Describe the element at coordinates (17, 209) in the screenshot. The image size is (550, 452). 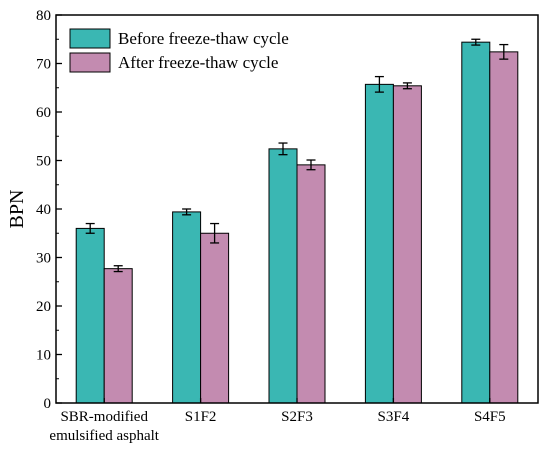
I see `y-axis-title: BPN` at that location.